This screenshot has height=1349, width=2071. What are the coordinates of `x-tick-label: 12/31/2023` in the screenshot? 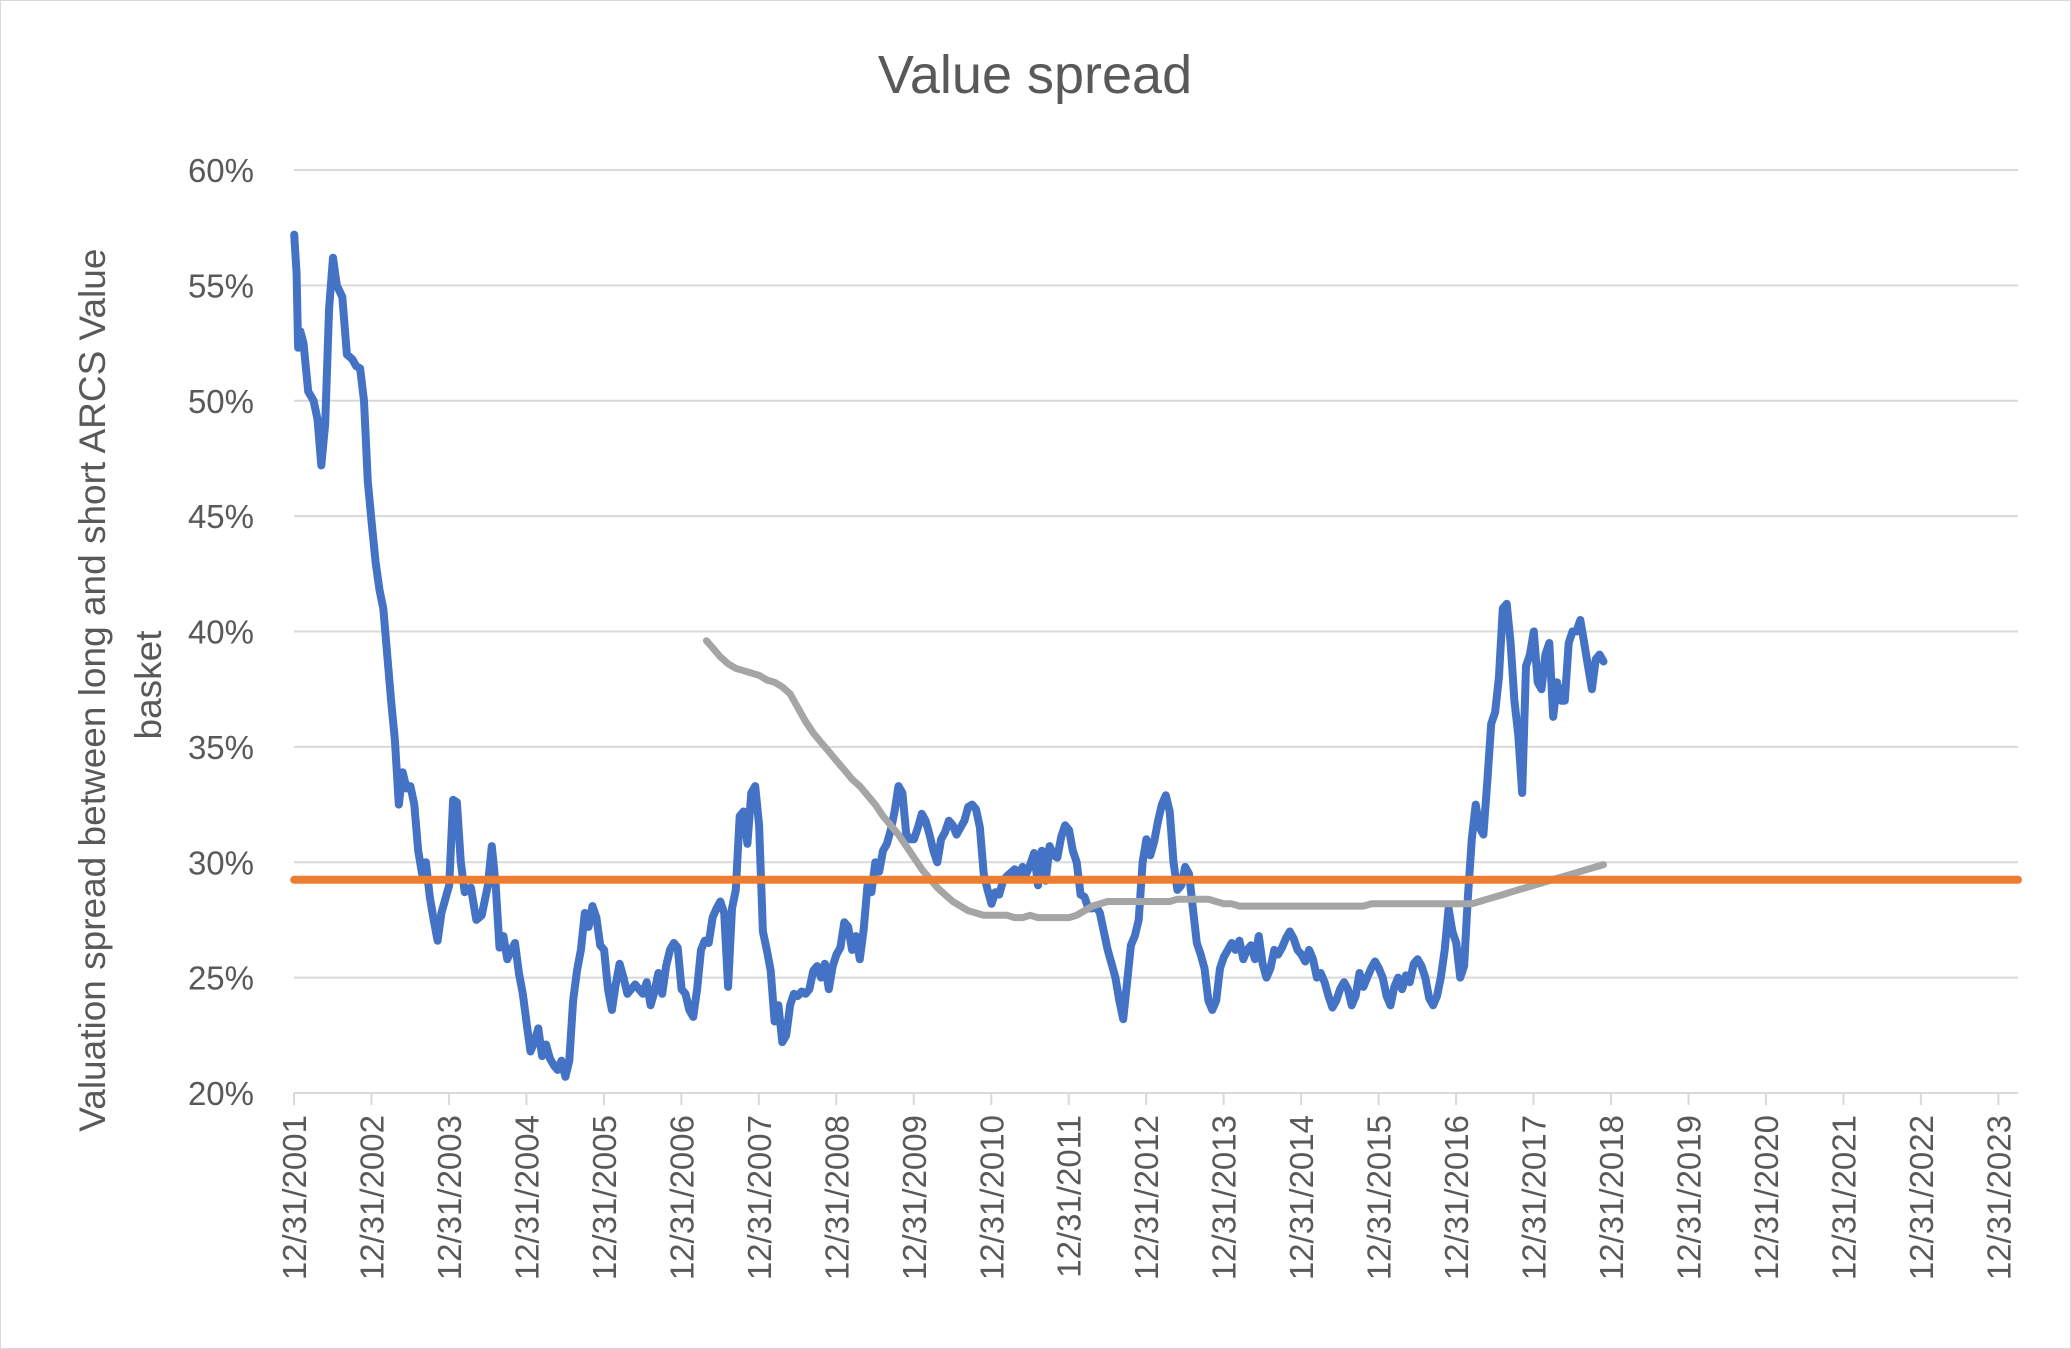 It's located at (1998, 1197).